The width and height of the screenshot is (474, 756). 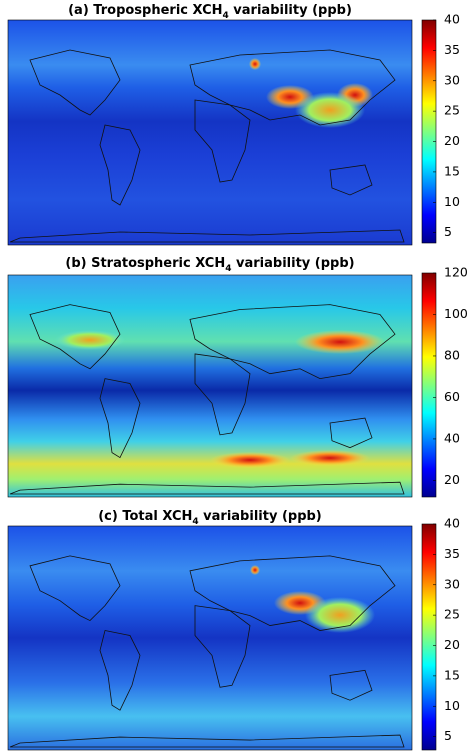 What do you see at coordinates (452, 396) in the screenshot?
I see `colorbar-tick-label: 60` at bounding box center [452, 396].